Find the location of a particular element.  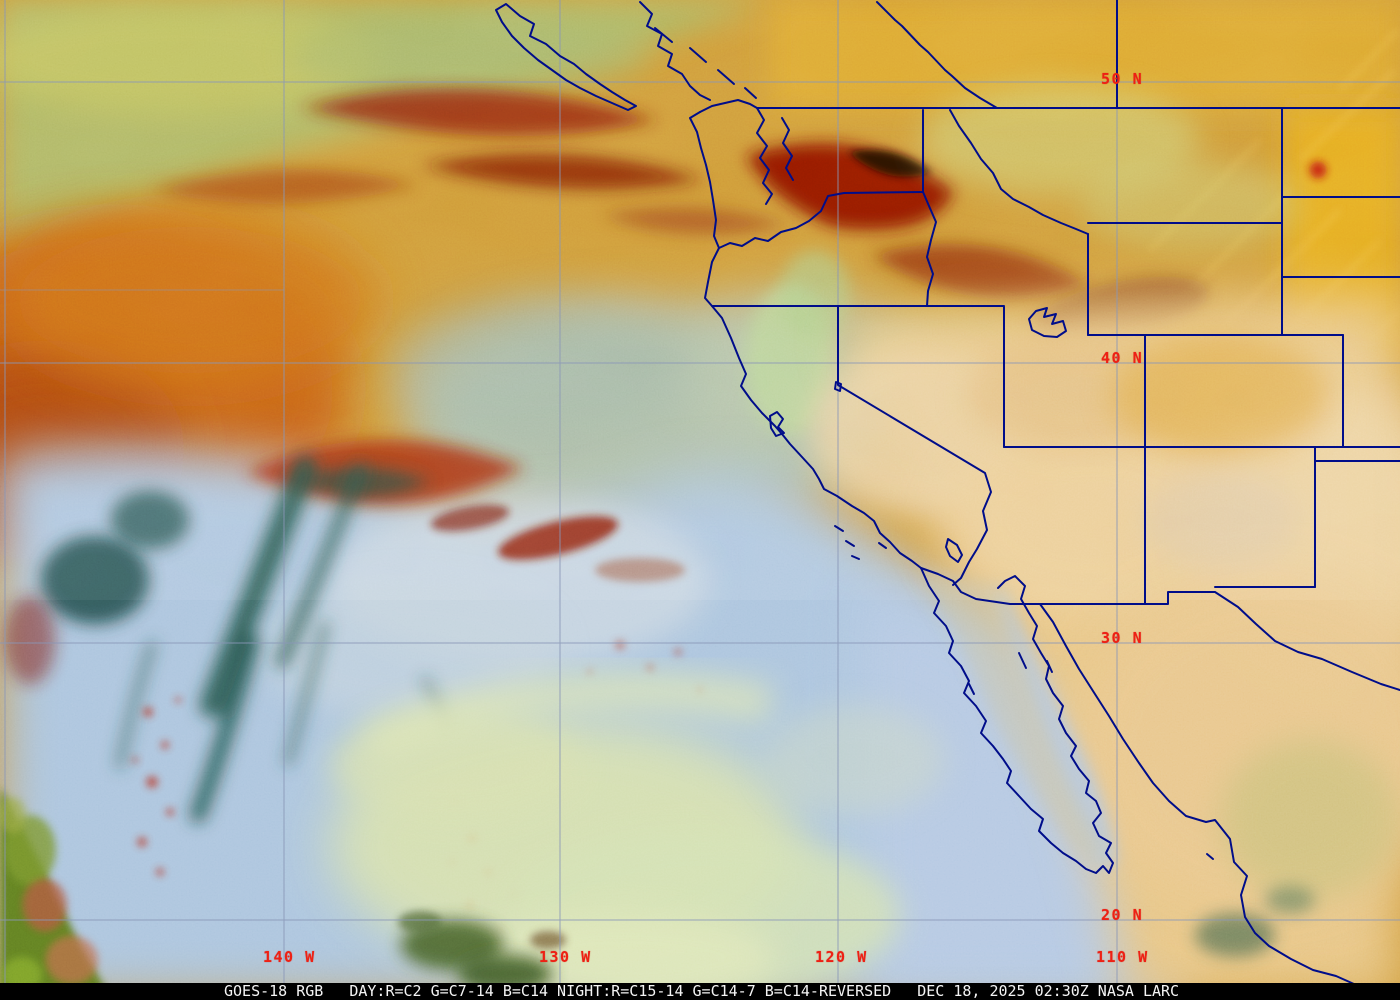

latitude-label-50n: 50 N is located at coordinates (1122, 79).